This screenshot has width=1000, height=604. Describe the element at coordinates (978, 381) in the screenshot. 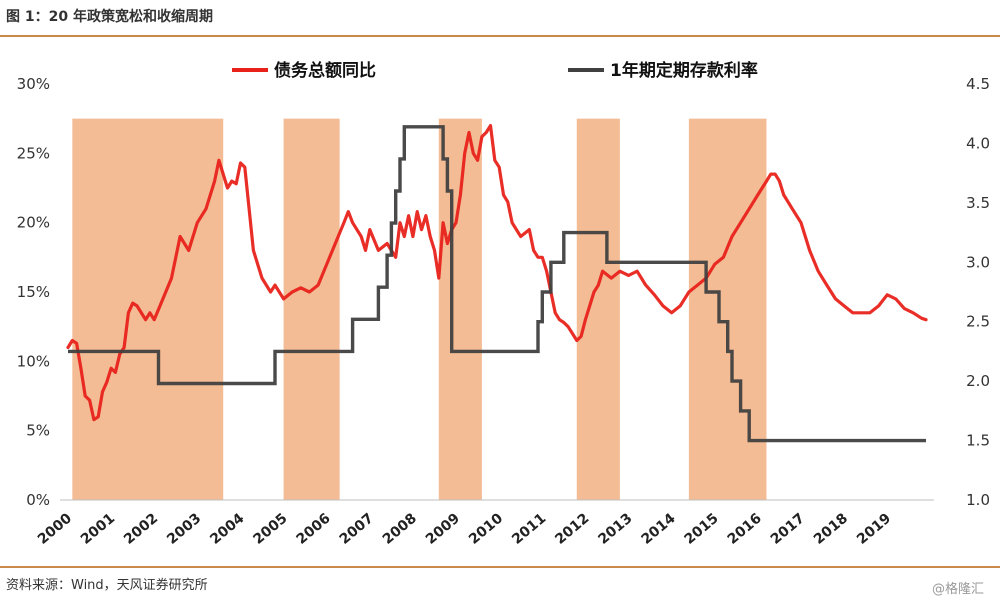

I see `y-right-tick-label: 2.0` at that location.